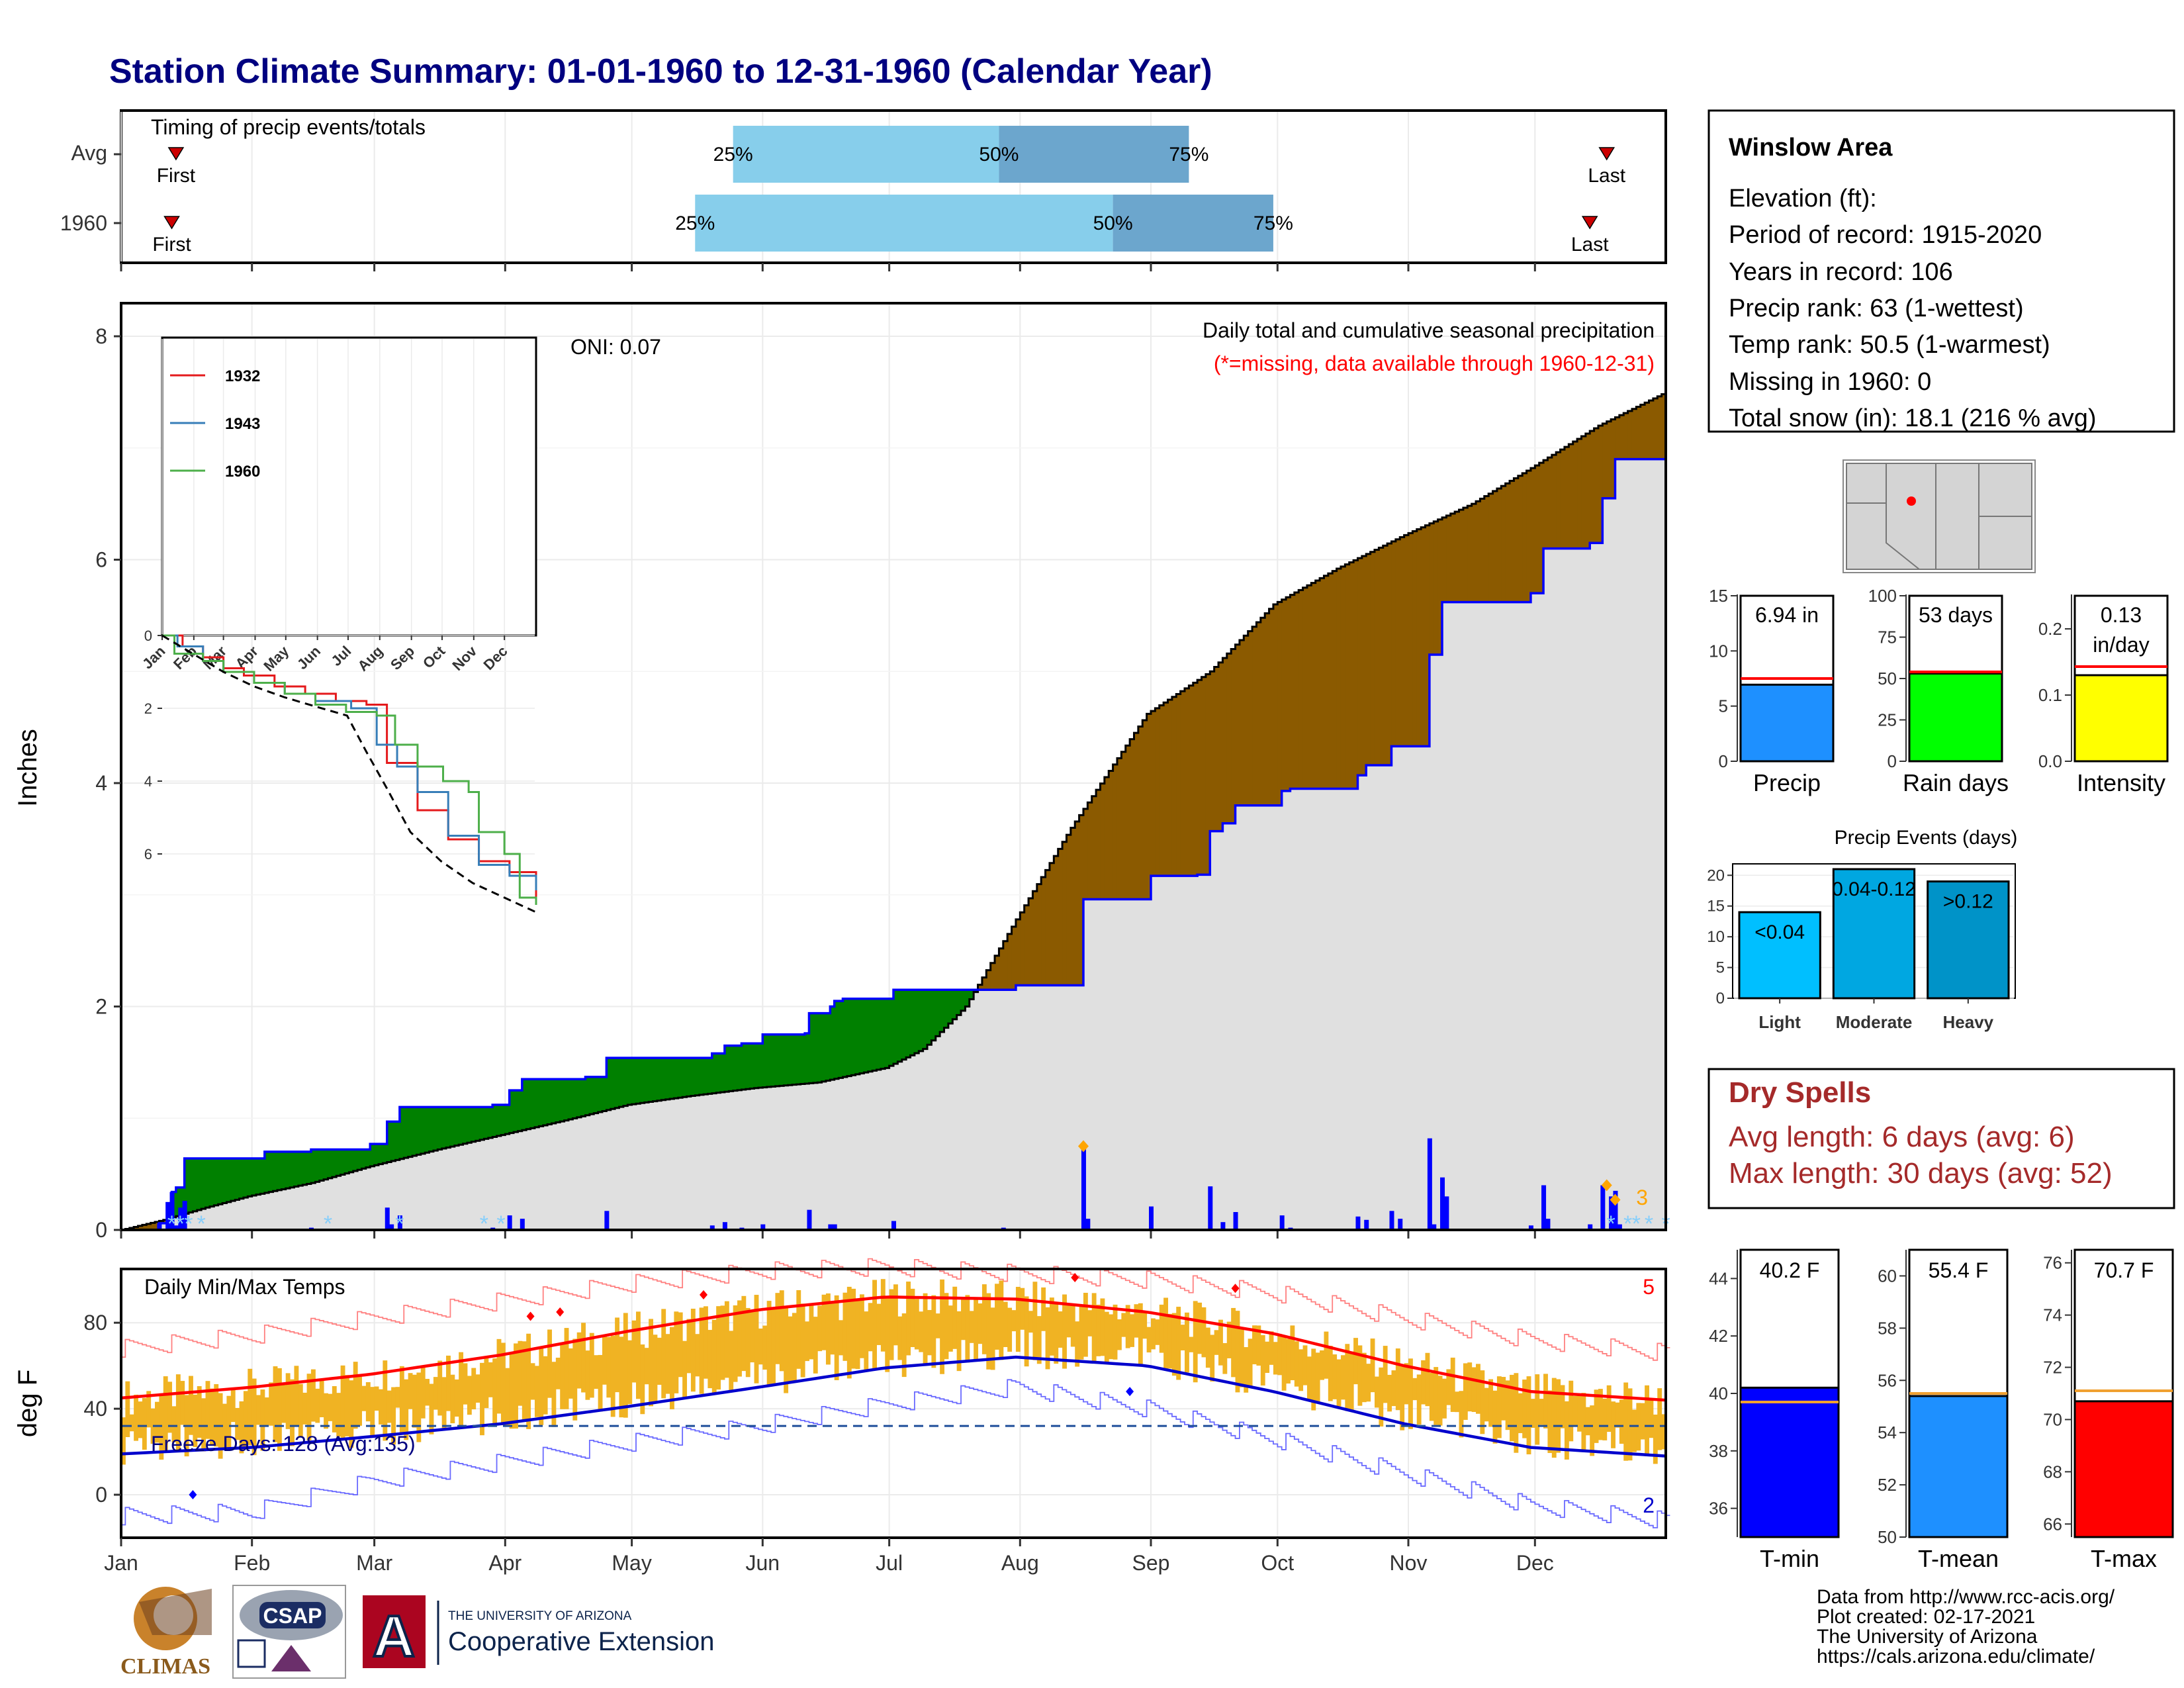 Image resolution: width=2184 pixels, height=1688 pixels. I want to click on summary-bar-value-label: 53 days, so click(1956, 615).